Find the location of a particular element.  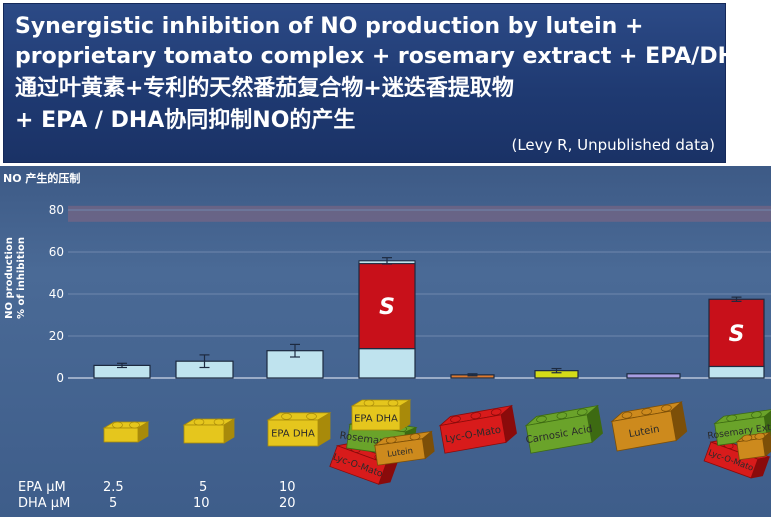

lego-lutein-front is located at coordinates (644, 431).